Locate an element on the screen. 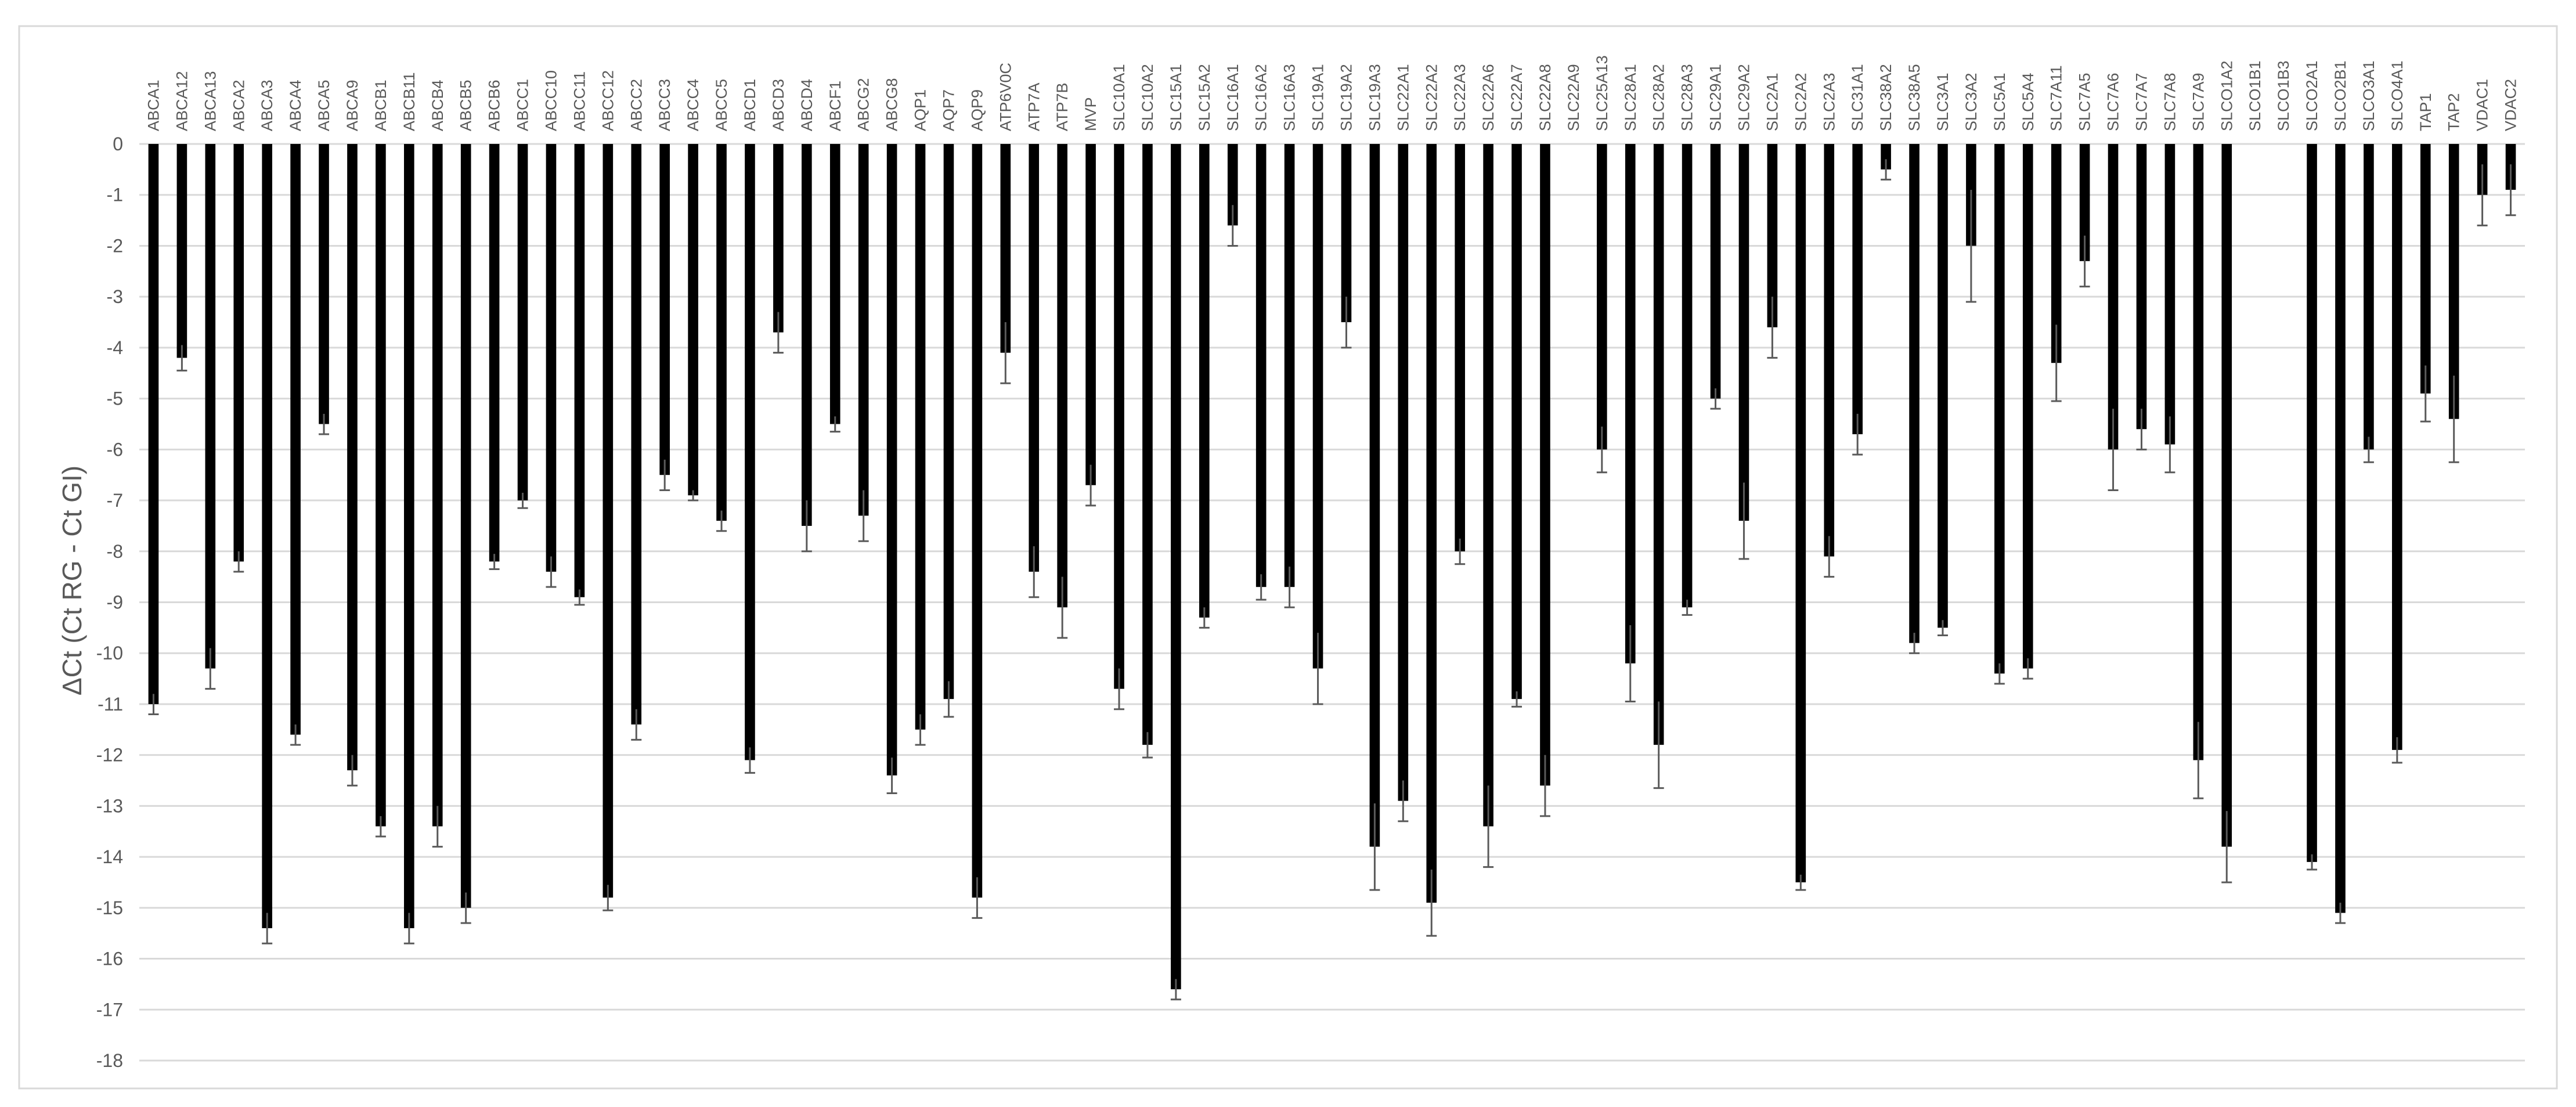  error-bar-abcc4 is located at coordinates (693, 496).